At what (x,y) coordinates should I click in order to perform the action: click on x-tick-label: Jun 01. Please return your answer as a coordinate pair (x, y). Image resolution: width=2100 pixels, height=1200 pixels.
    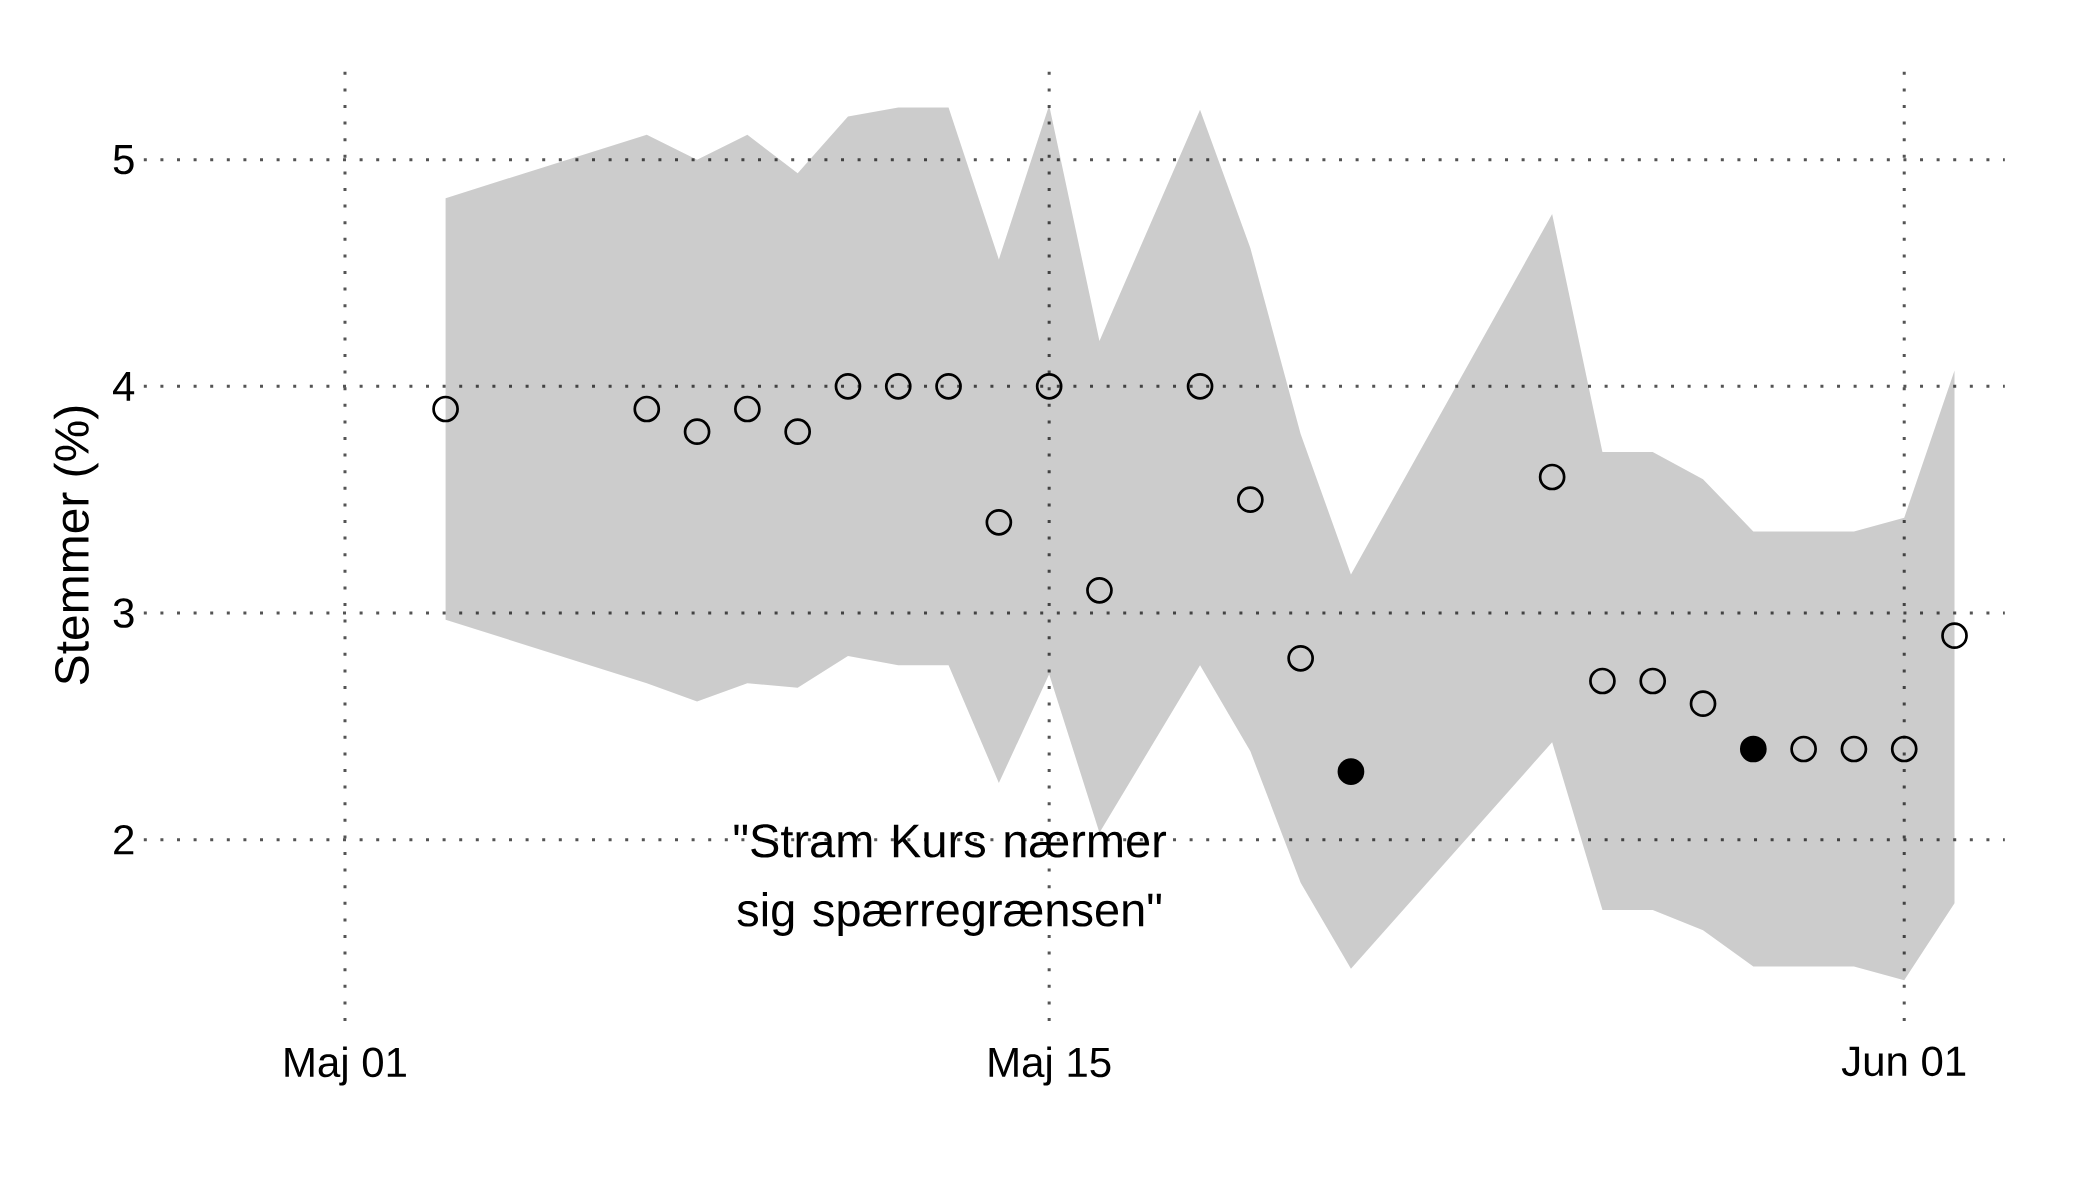
    Looking at the image, I should click on (1903, 1061).